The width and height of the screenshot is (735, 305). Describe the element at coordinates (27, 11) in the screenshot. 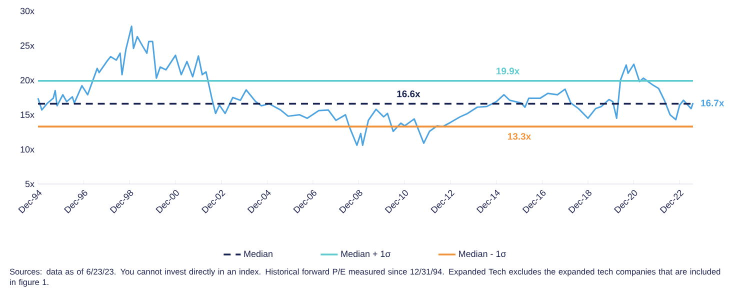

I see `y-tick-label: 30x` at that location.